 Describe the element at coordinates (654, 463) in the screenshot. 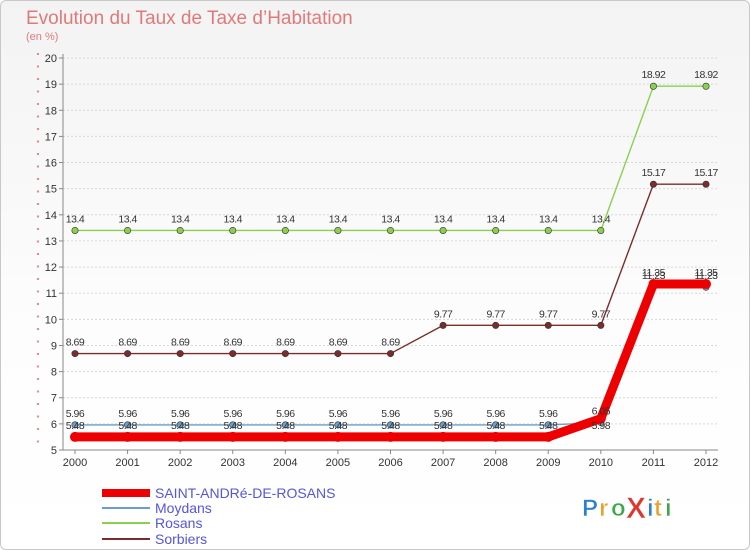

I see `x-tick-label: 2011` at that location.